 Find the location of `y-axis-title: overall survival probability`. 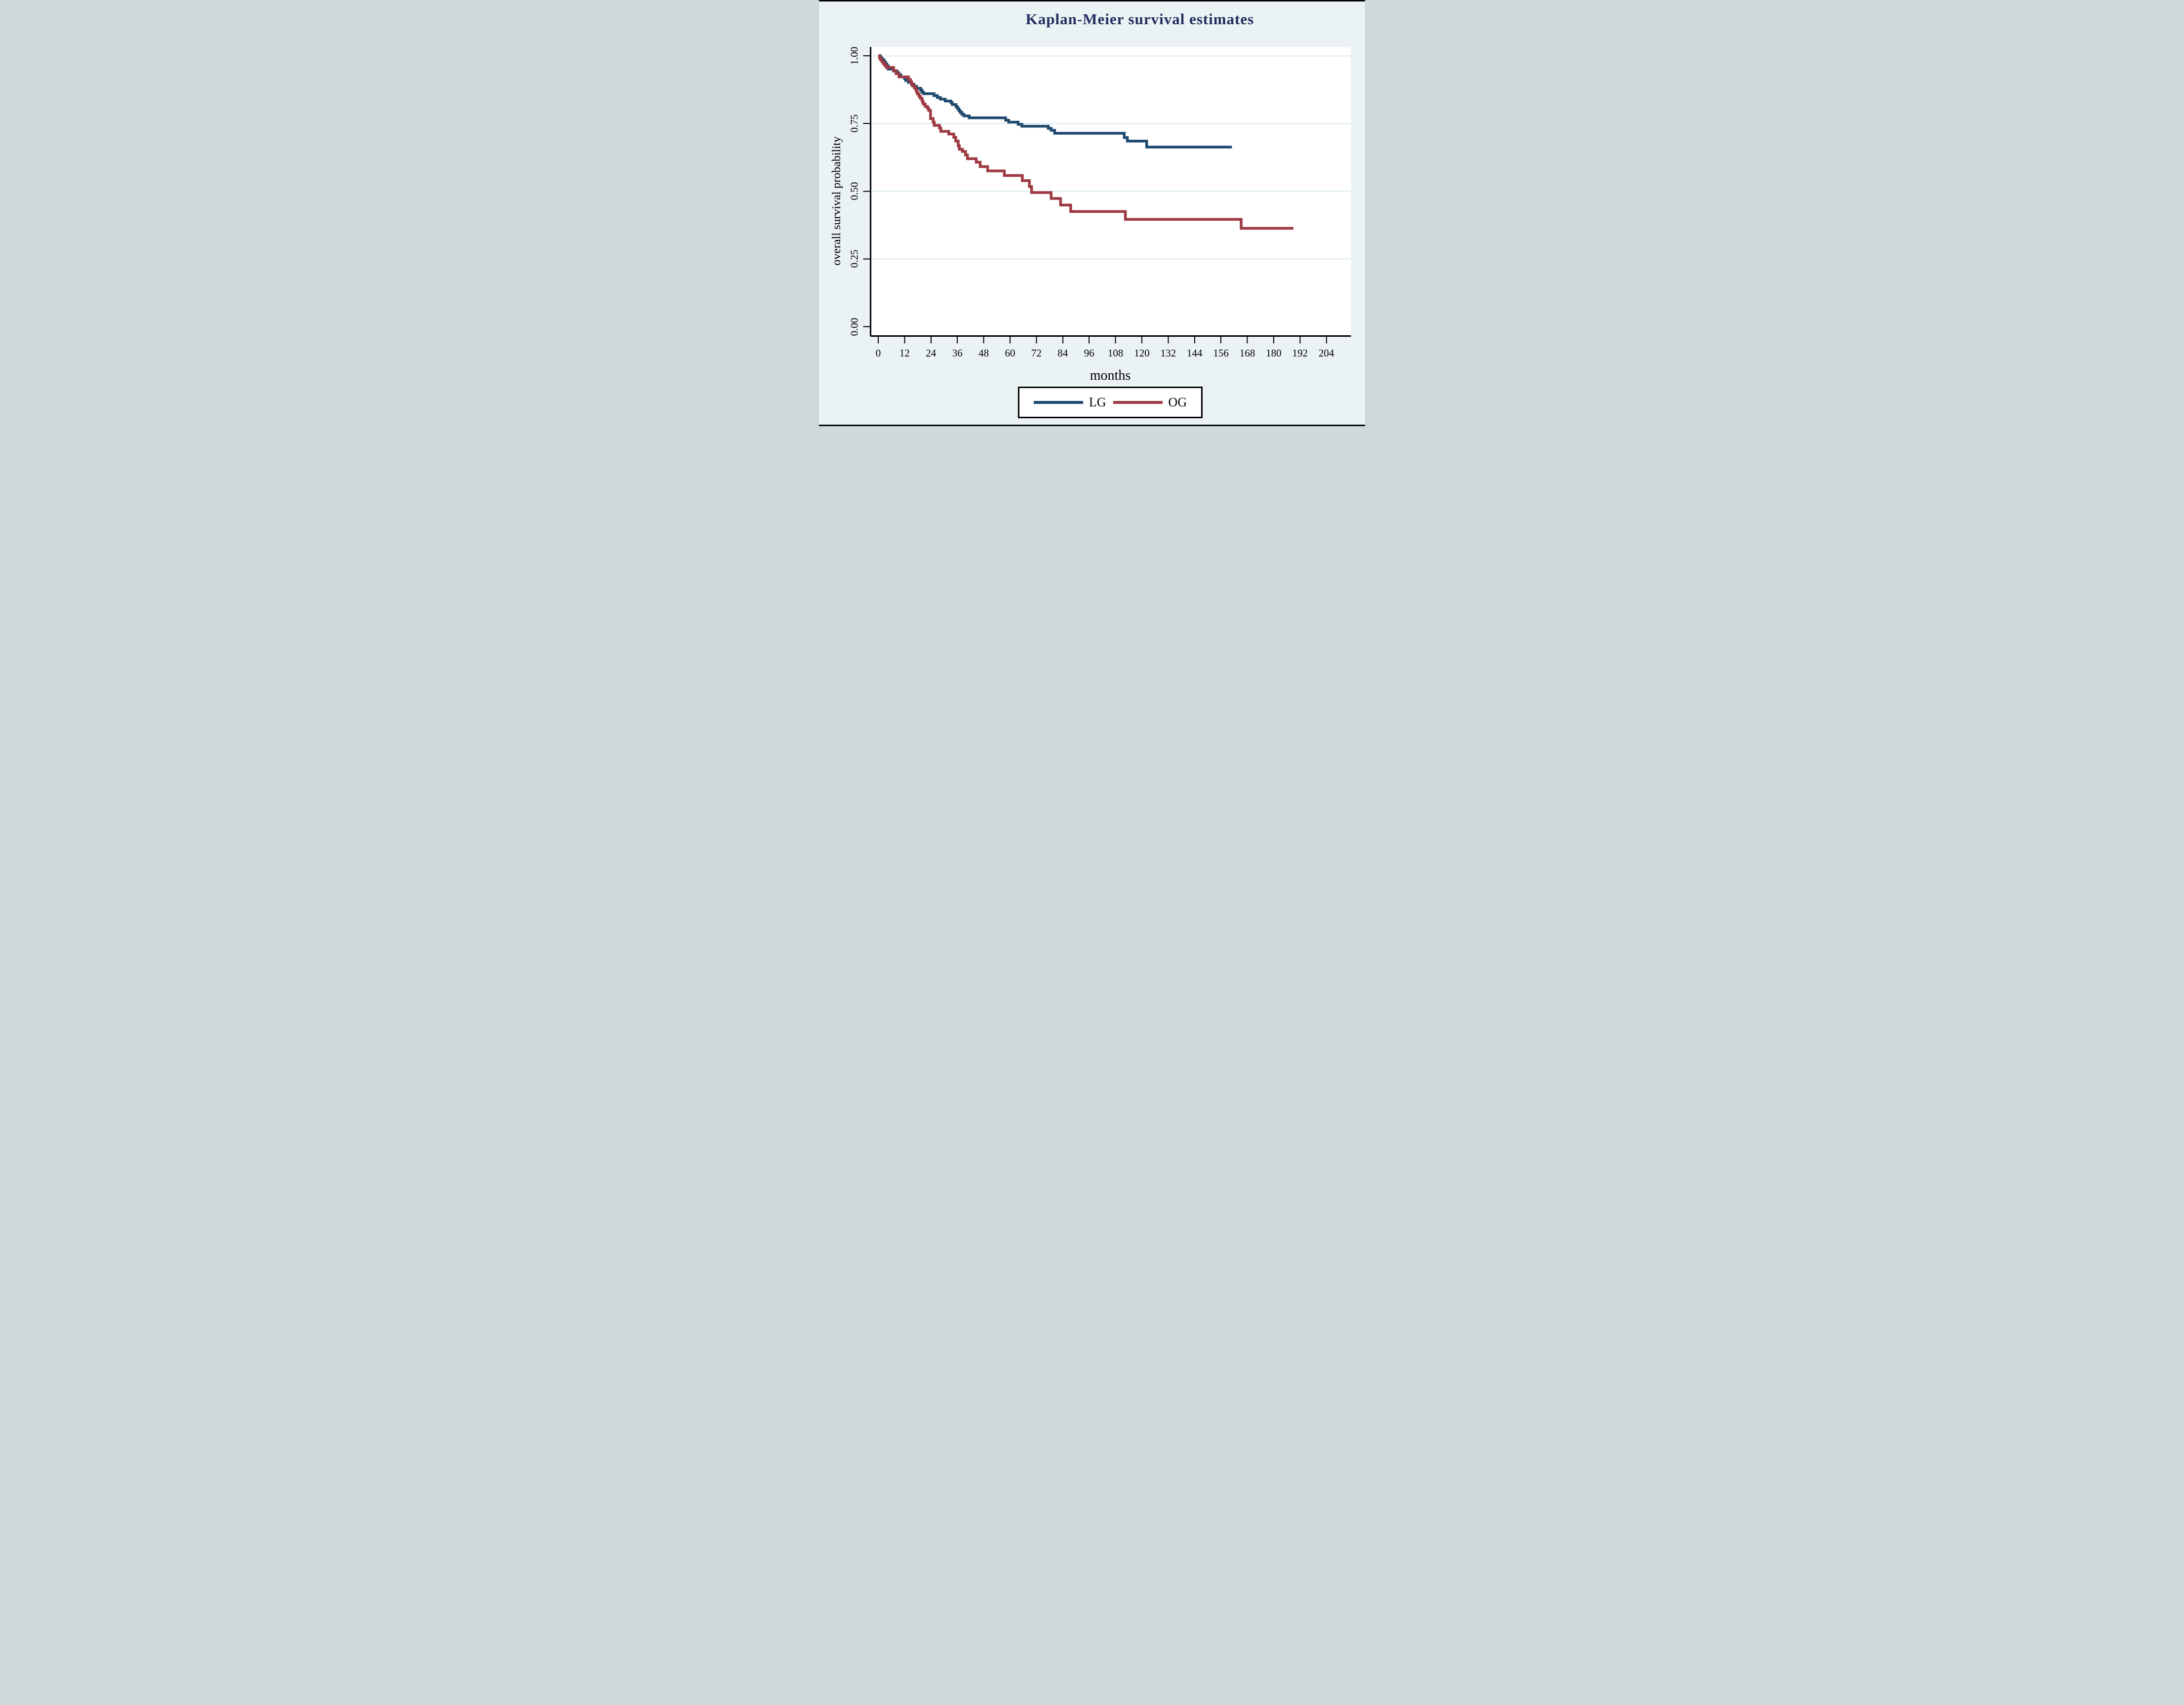

y-axis-title: overall survival probability is located at coordinates (836, 201).